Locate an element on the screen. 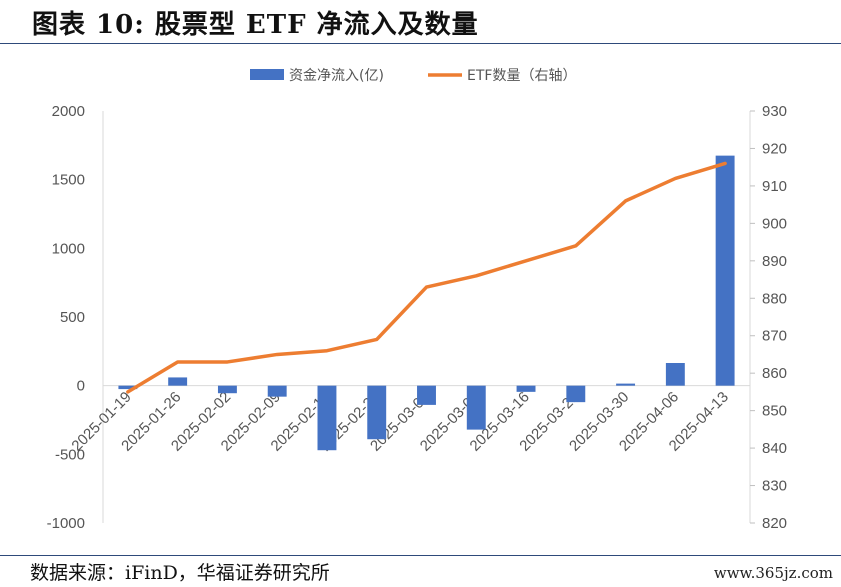 This screenshot has height=587, width=841. chart-legend: 资金净流入(亿) ETF数量（右轴） is located at coordinates (413, 76).